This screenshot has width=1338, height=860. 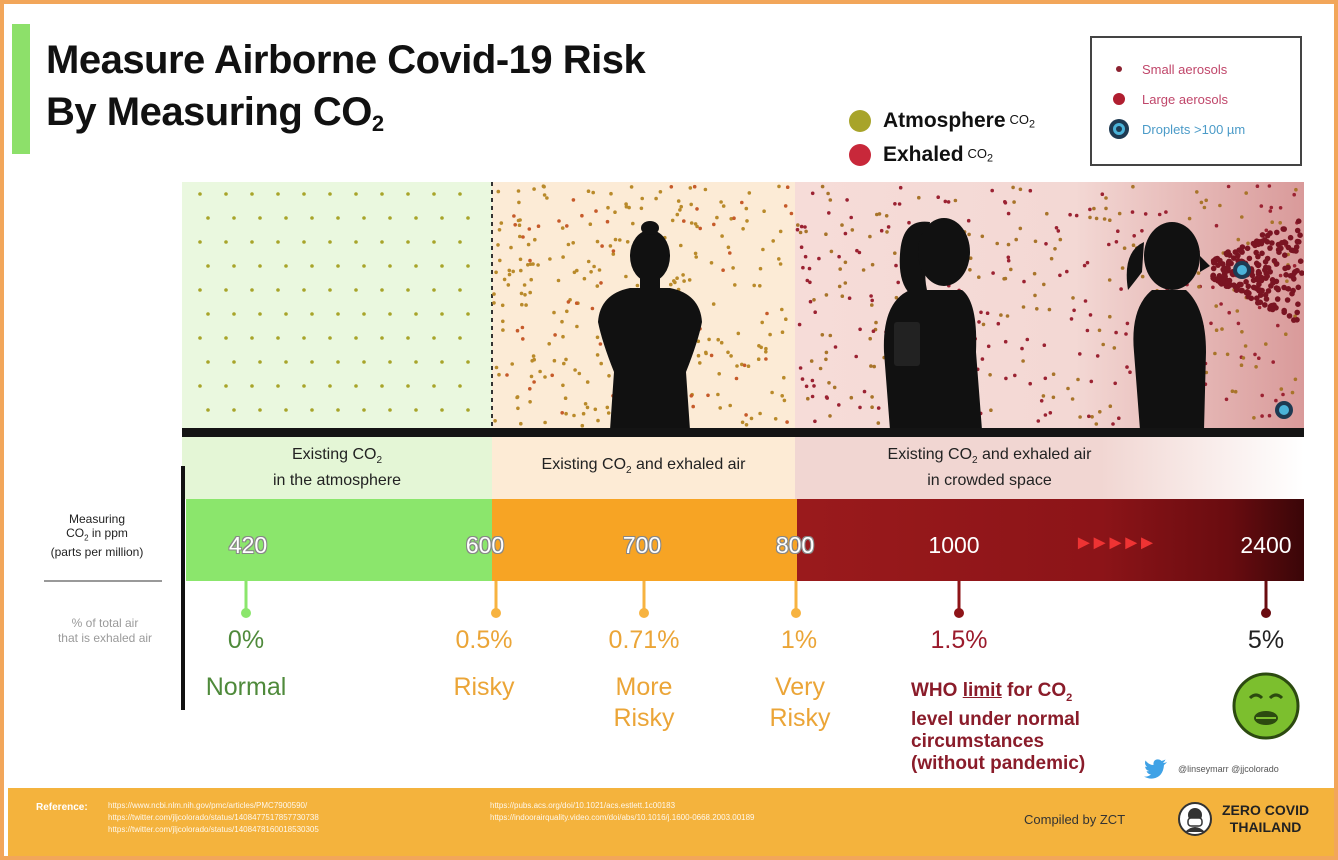 I want to click on pct-0: 0%, so click(x=246, y=640).